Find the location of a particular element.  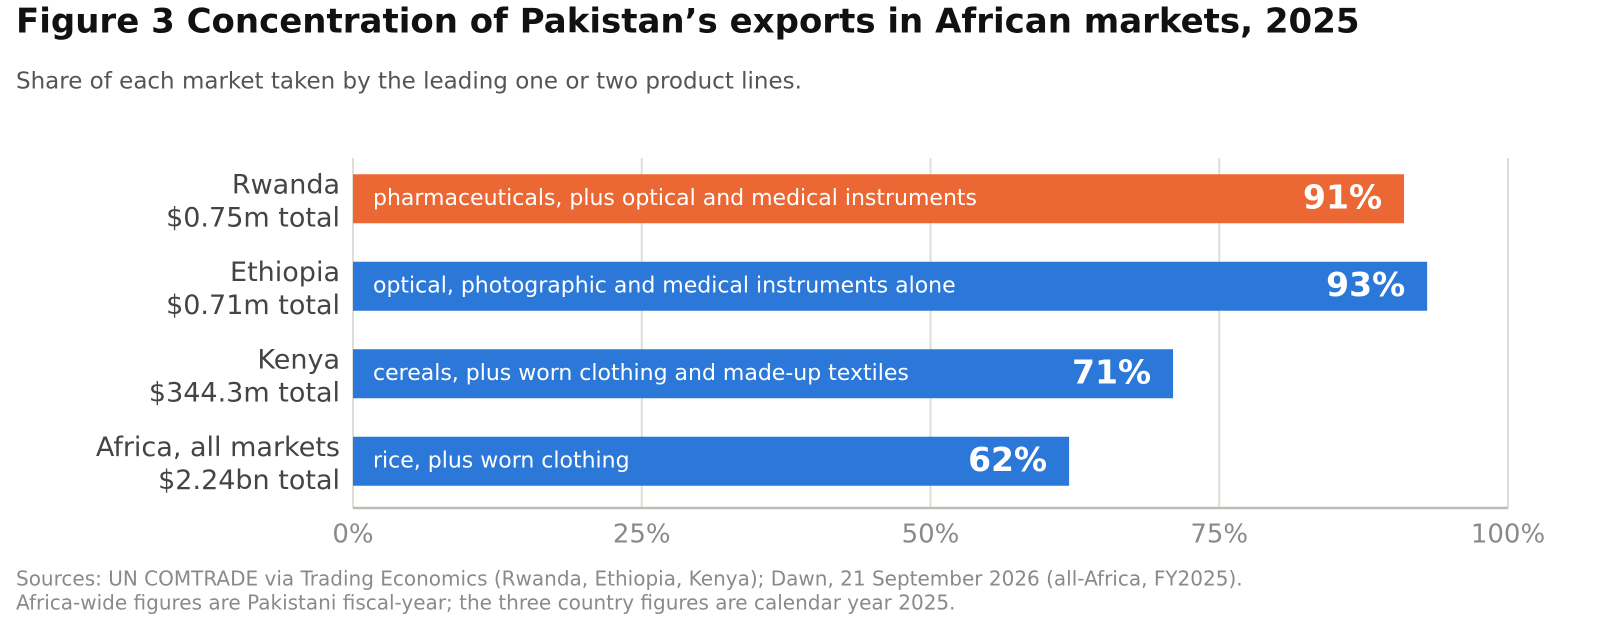

category-total: $0.75m total is located at coordinates (253, 217).